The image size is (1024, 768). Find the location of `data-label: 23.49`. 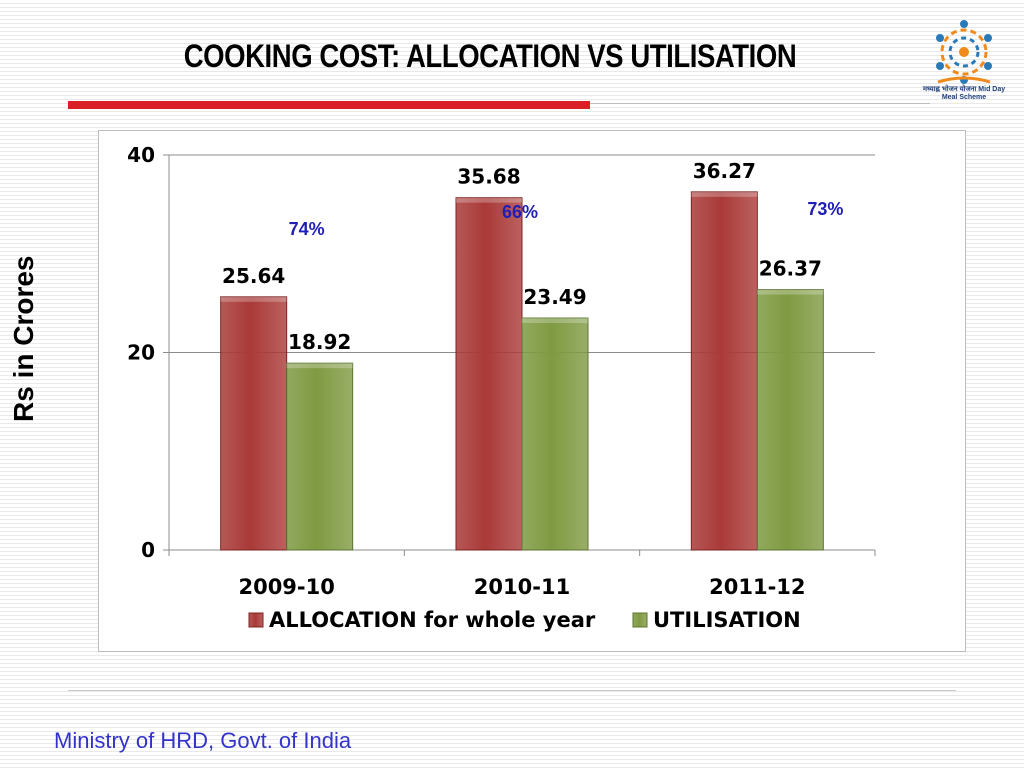

data-label: 23.49 is located at coordinates (554, 297).